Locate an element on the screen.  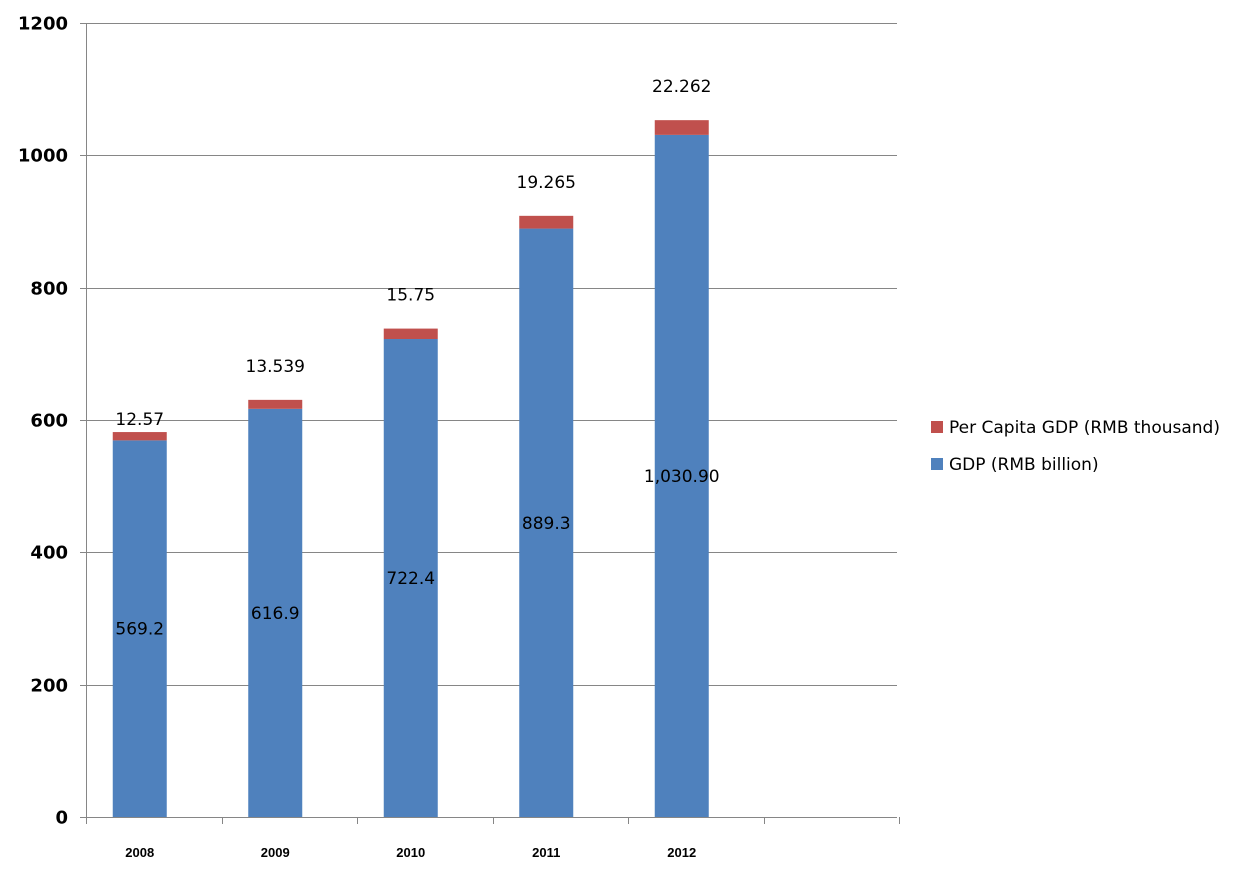
y-axis: 0 200 400 600 800 1000 1200 is located at coordinates (52, 421).